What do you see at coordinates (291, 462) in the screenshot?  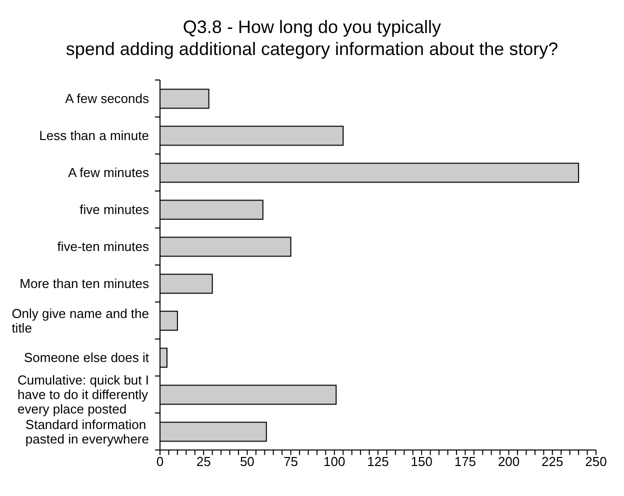 I see `x-tick-label: 75` at bounding box center [291, 462].